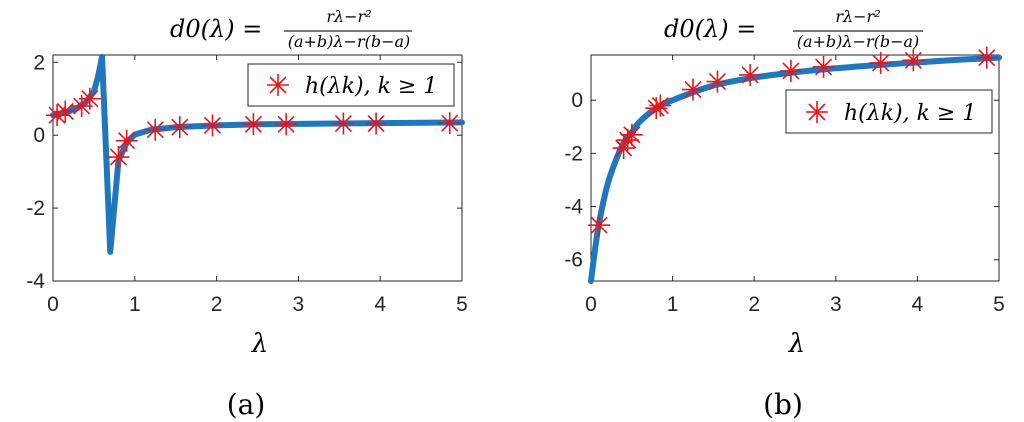 Image resolution: width=1024 pixels, height=422 pixels. Describe the element at coordinates (910, 113) in the screenshot. I see `panel-b-legend-label: h(λk), k ≥ 1` at that location.